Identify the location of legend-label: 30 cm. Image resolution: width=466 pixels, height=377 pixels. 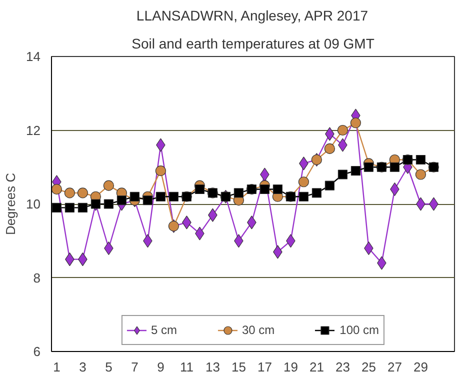
(258, 330).